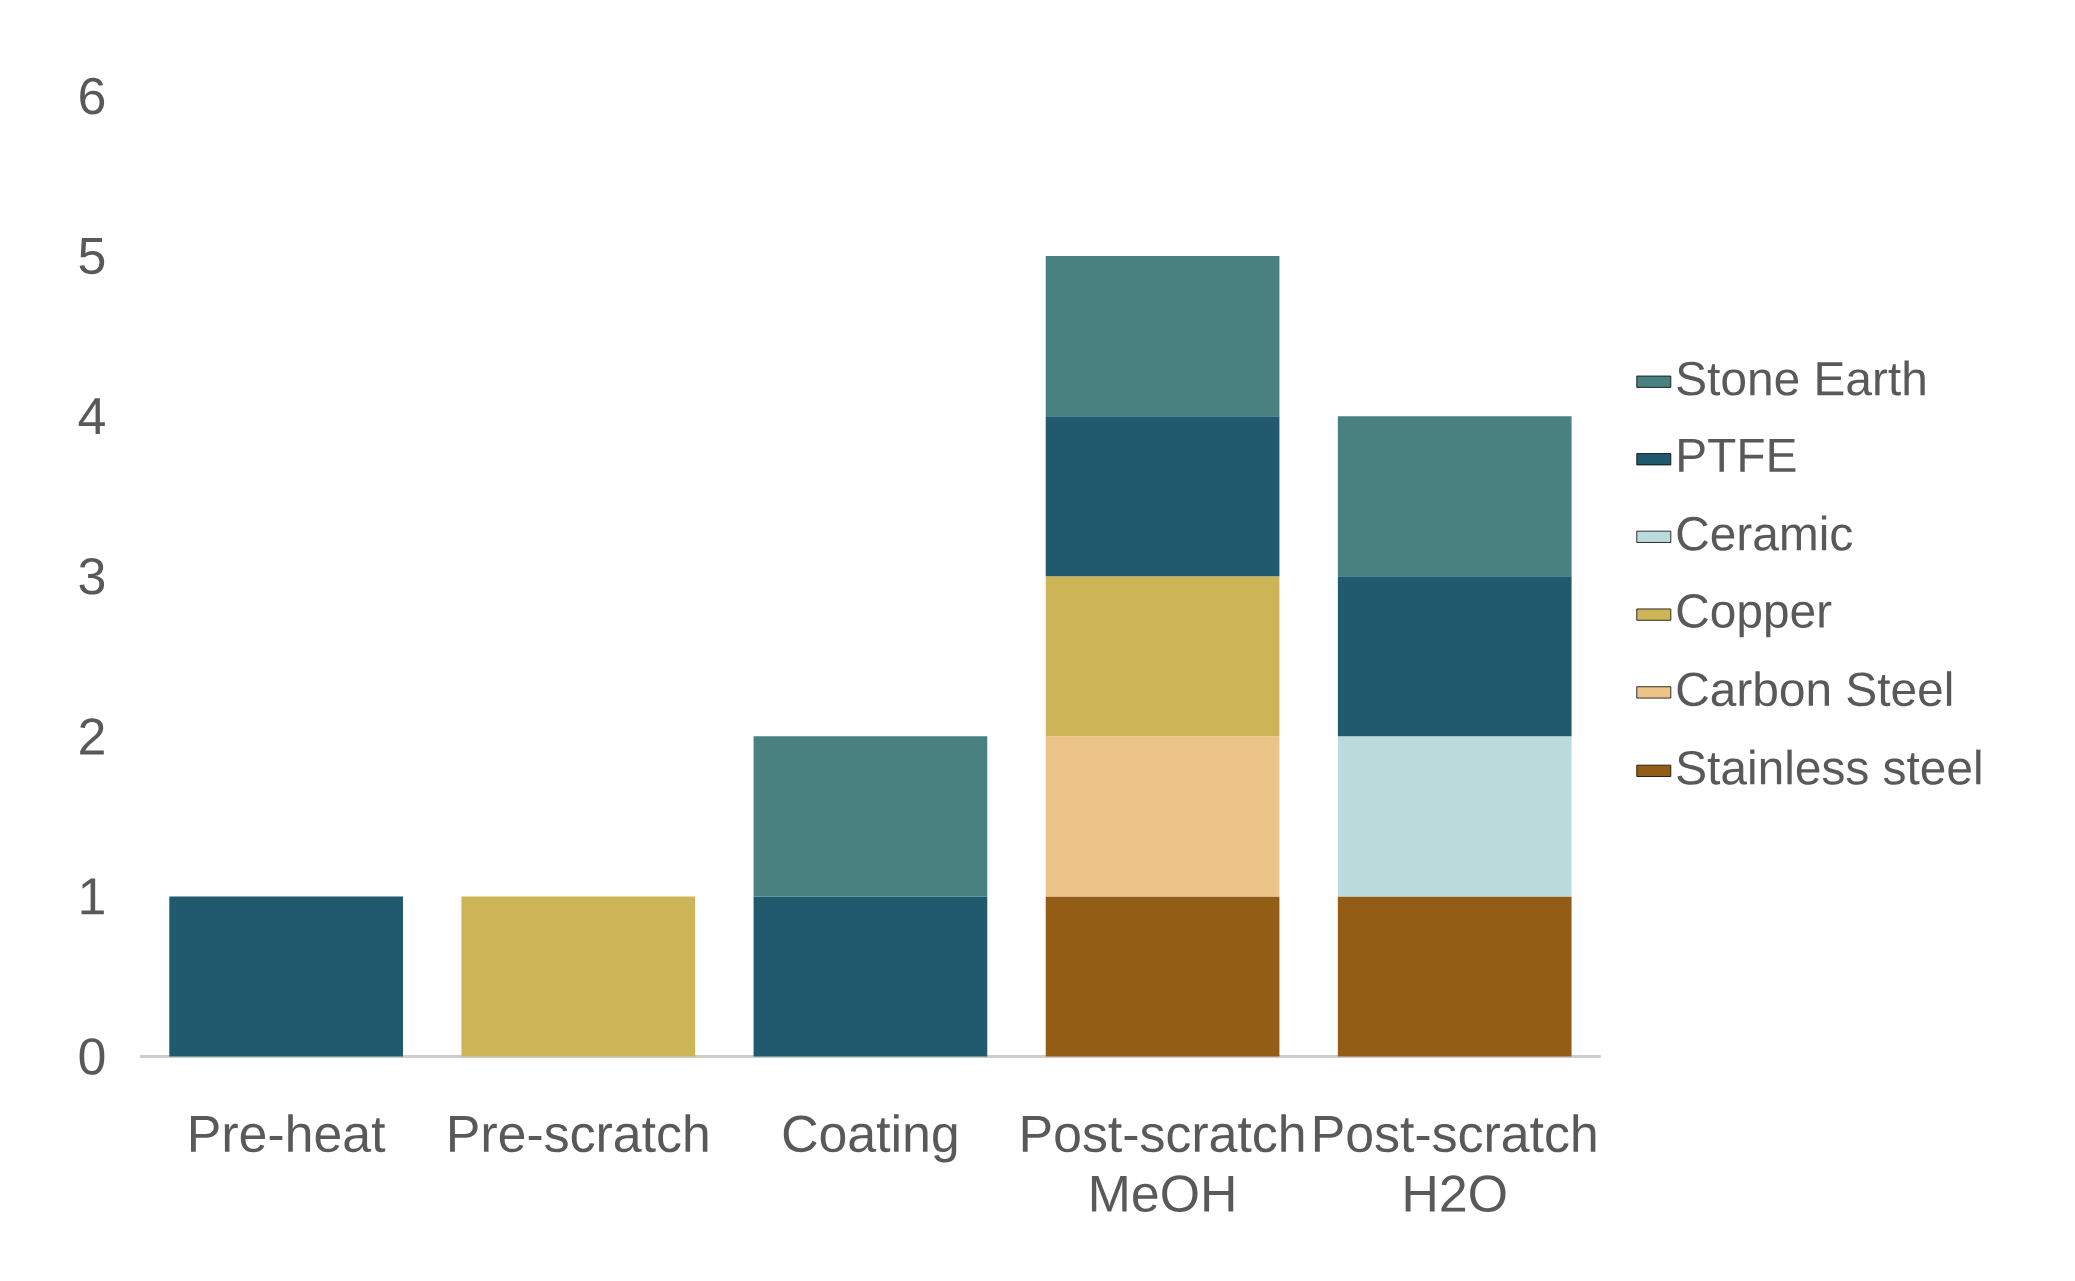  What do you see at coordinates (1455, 1163) in the screenshot?
I see `x-tick-label: Post-scratch H2O` at bounding box center [1455, 1163].